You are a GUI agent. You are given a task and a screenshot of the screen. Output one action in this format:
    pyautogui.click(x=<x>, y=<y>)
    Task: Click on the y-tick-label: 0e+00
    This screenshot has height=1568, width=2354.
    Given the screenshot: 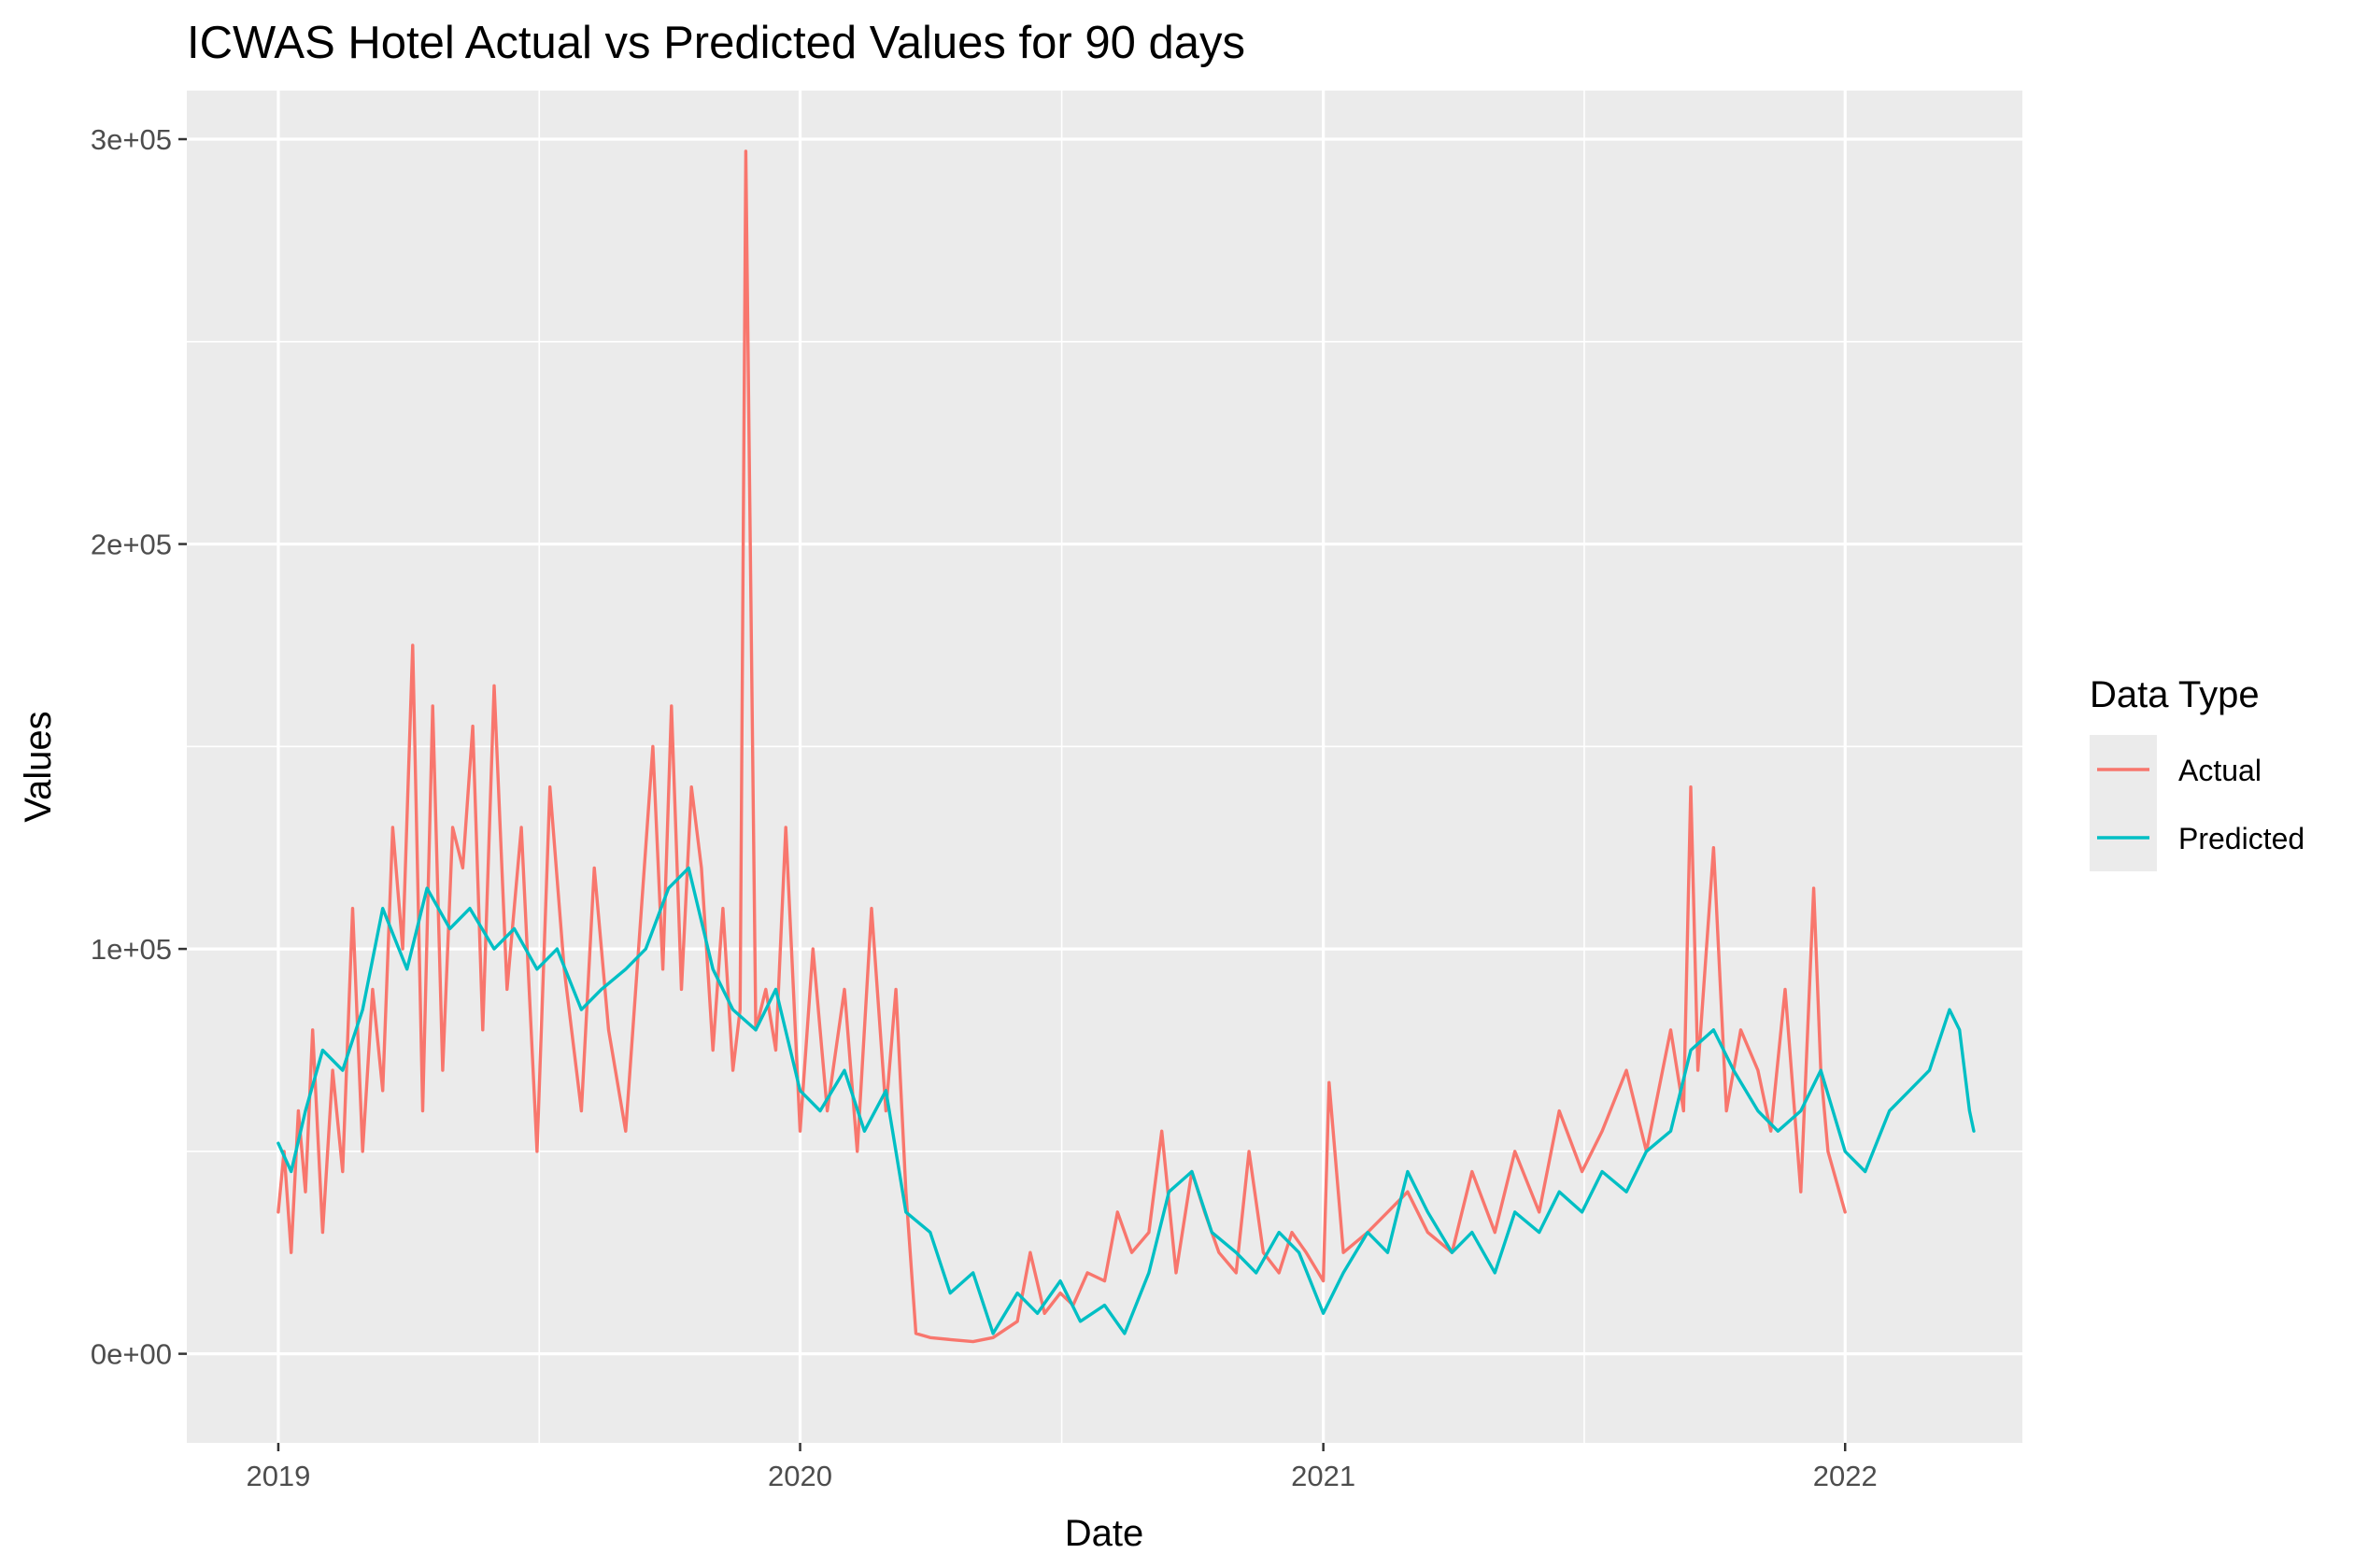 What is the action you would take?
    pyautogui.click(x=131, y=1354)
    